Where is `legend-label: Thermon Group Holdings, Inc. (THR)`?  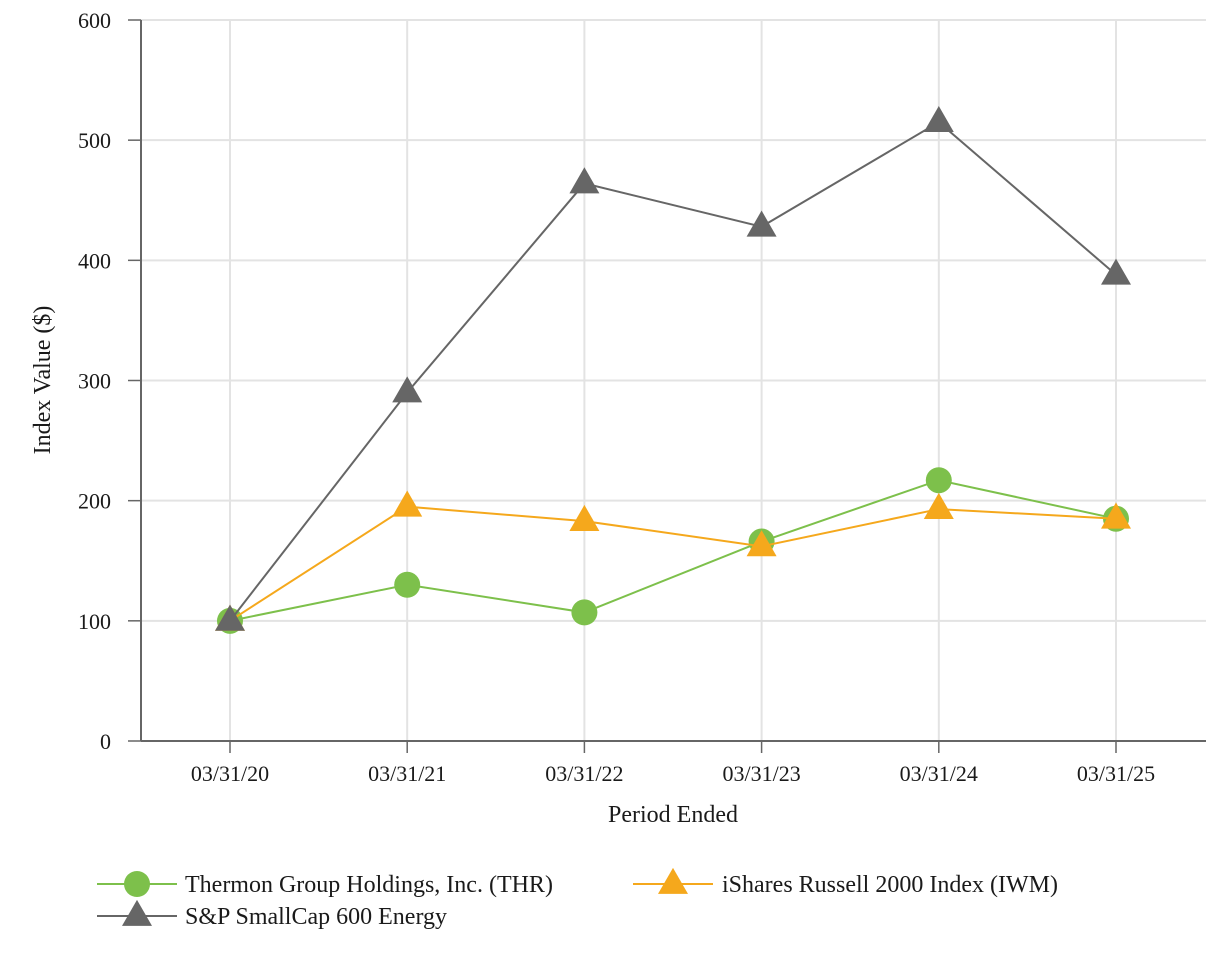
legend-label: Thermon Group Holdings, Inc. (THR) is located at coordinates (369, 885).